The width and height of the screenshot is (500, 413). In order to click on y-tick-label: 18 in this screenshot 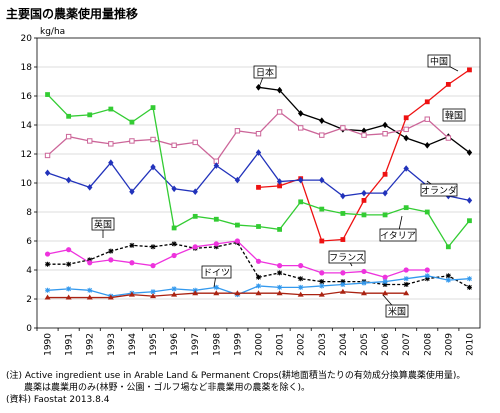, I will do `click(27, 68)`.